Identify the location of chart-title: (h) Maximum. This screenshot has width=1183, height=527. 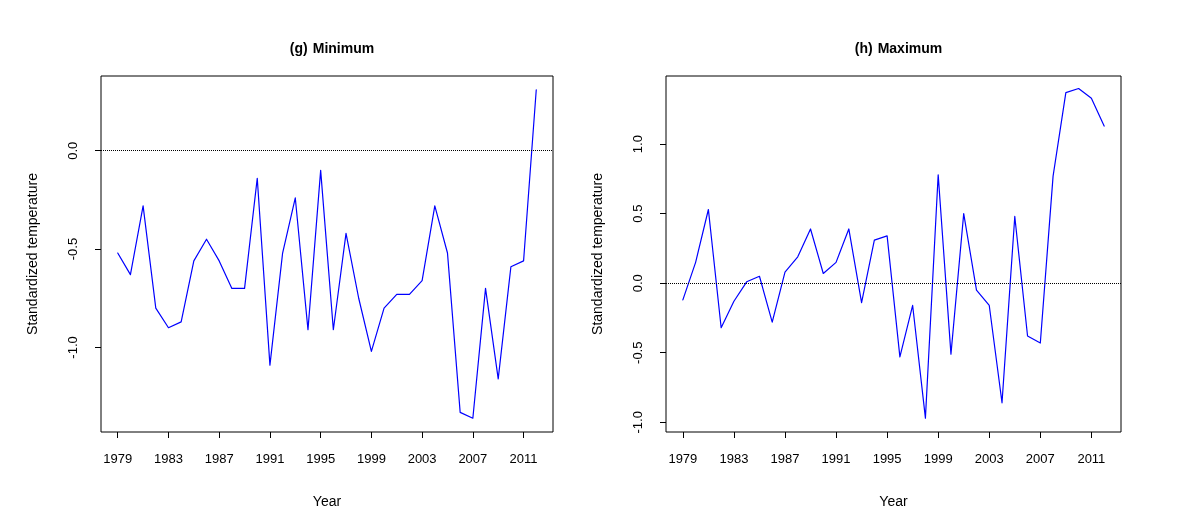
(898, 48).